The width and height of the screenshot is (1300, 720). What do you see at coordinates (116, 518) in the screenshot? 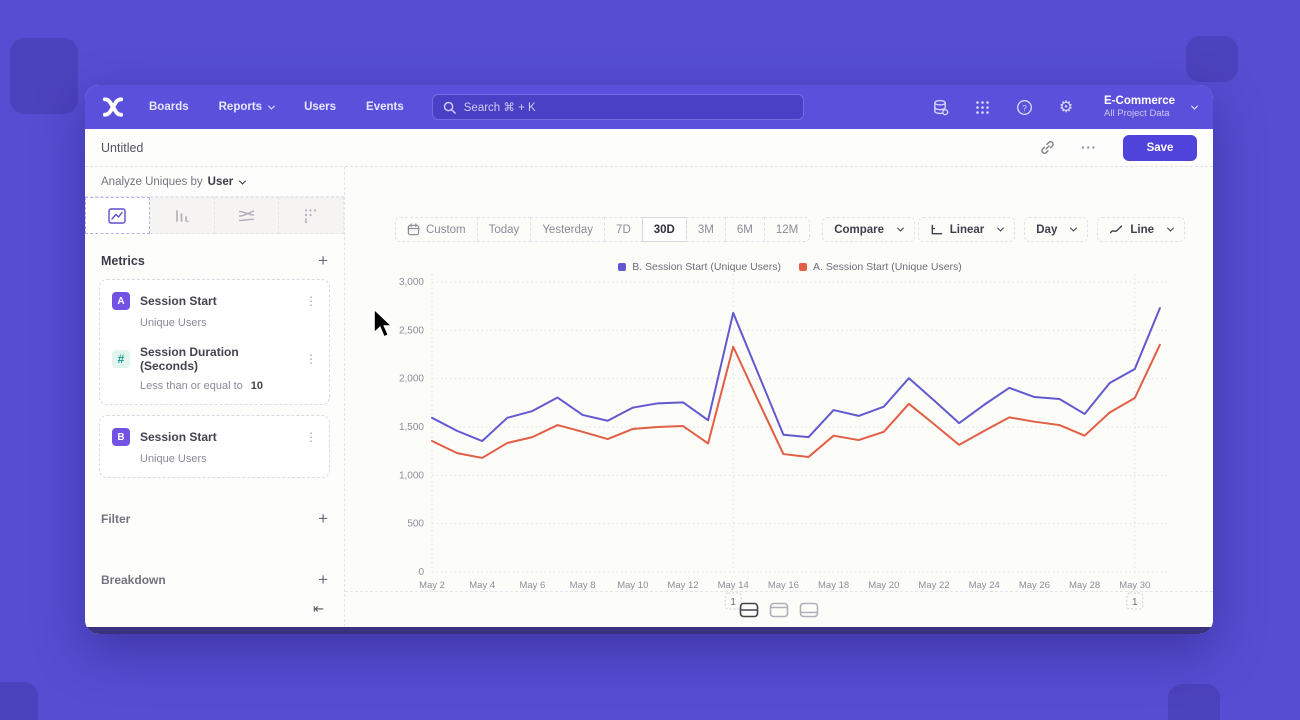
I see `section-label: Filter` at bounding box center [116, 518].